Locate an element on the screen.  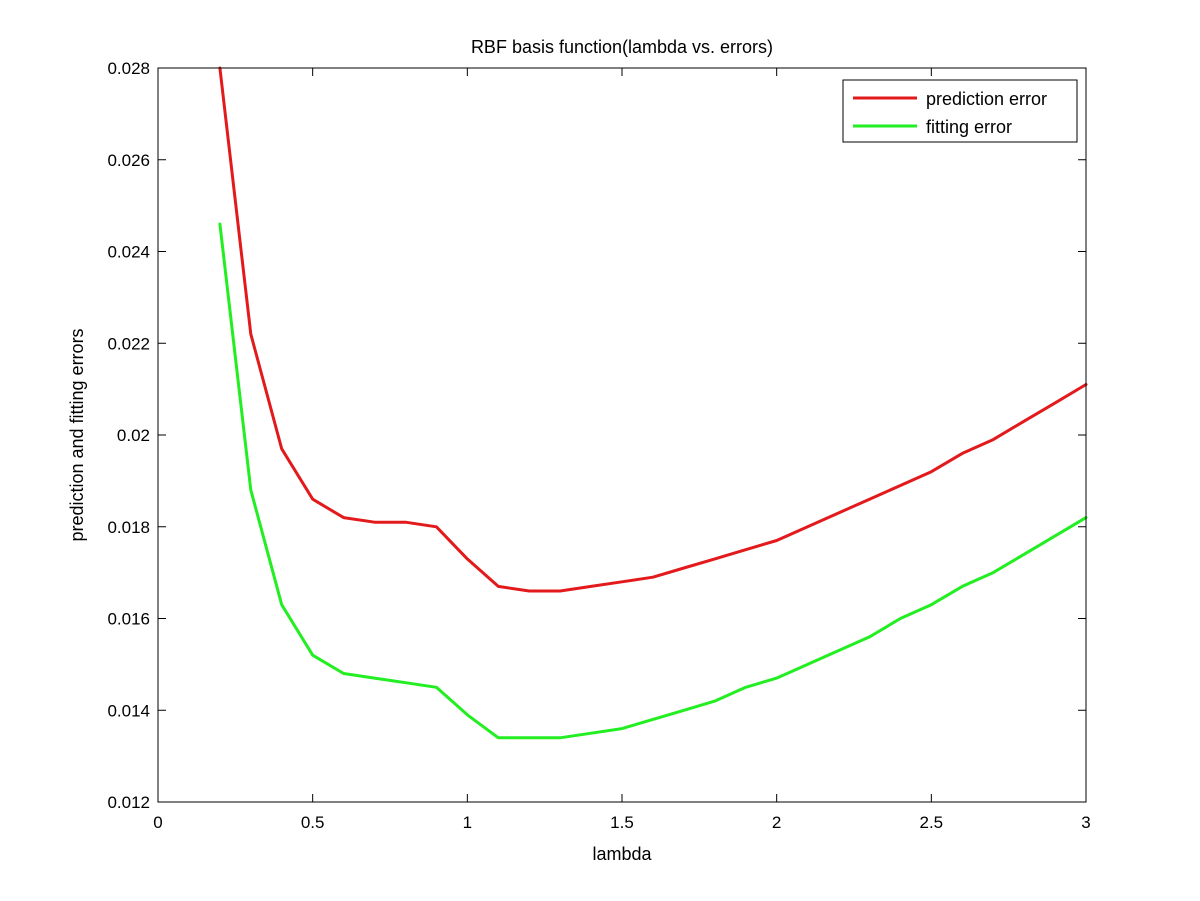
legend-box is located at coordinates (960, 111).